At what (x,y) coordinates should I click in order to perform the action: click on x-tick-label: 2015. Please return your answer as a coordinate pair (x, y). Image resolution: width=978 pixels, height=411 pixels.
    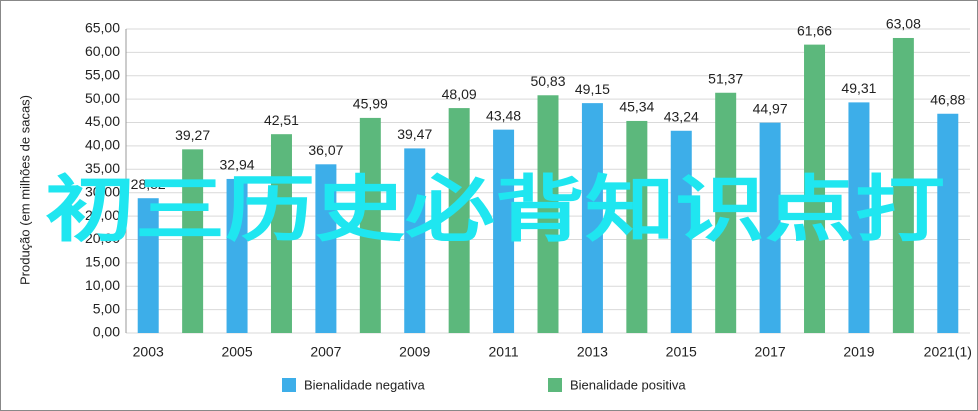
    Looking at the image, I should click on (681, 352).